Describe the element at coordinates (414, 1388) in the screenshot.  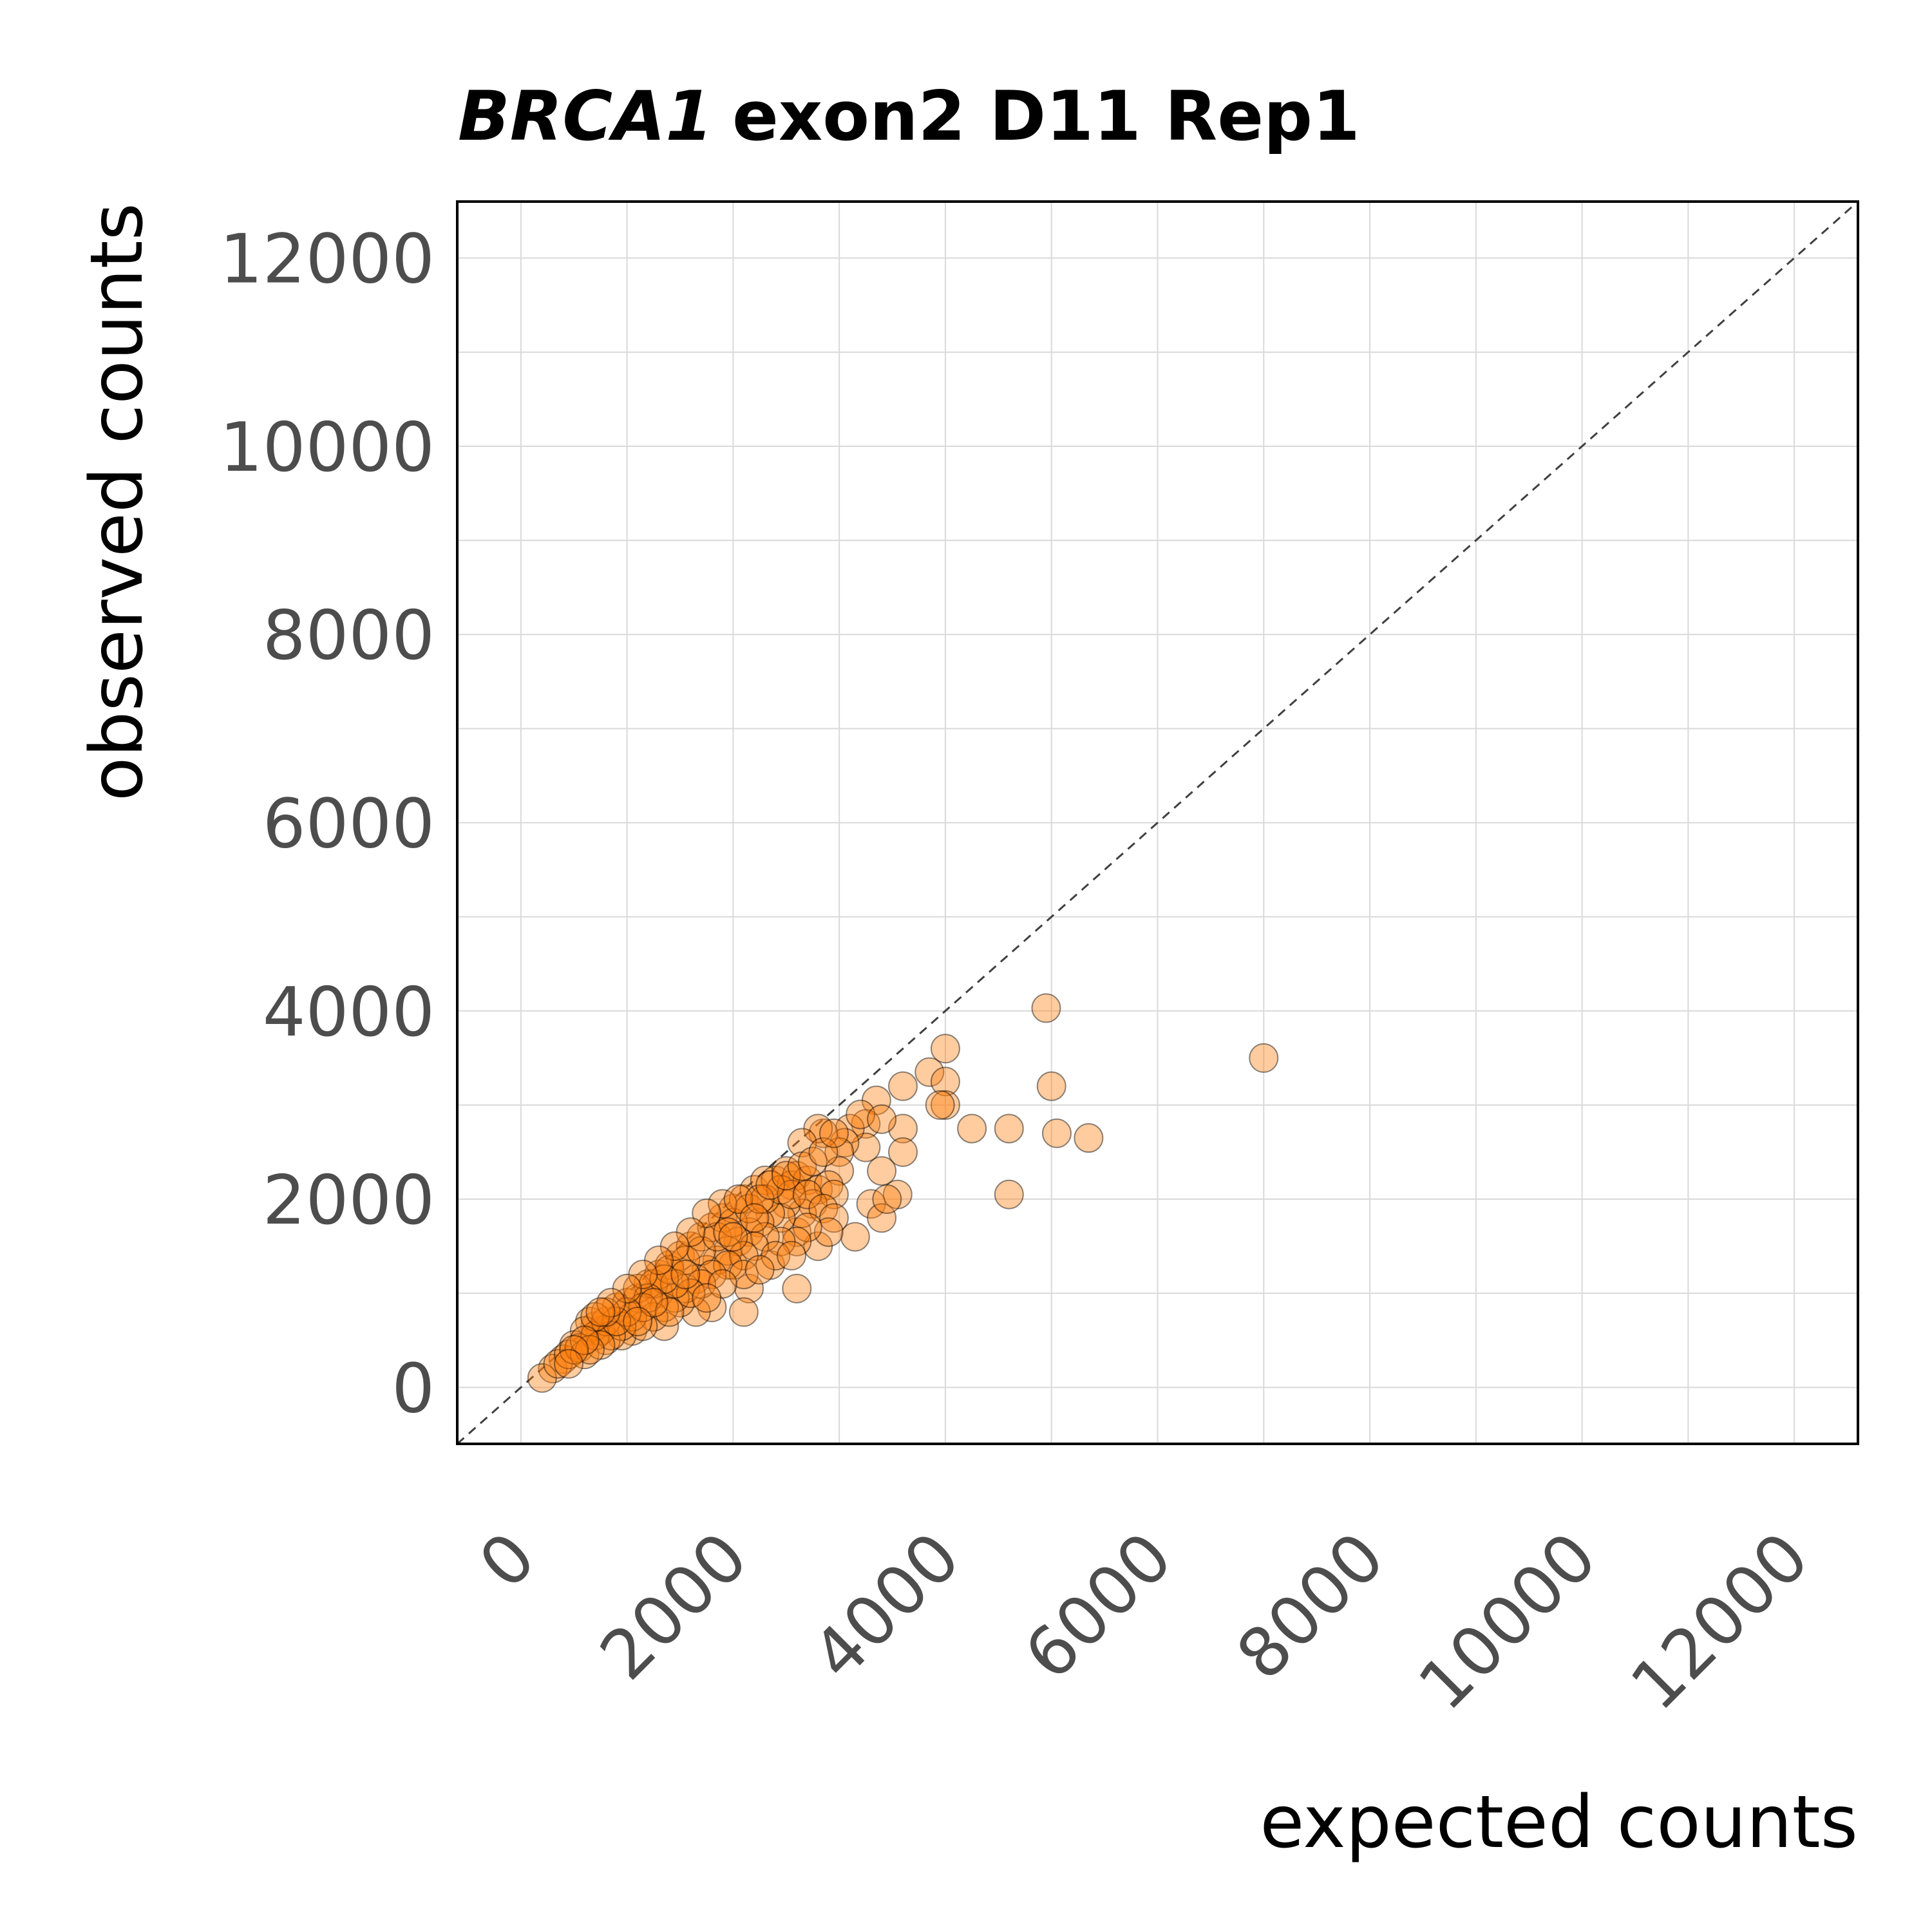
I see `y-tick-label: 0` at that location.